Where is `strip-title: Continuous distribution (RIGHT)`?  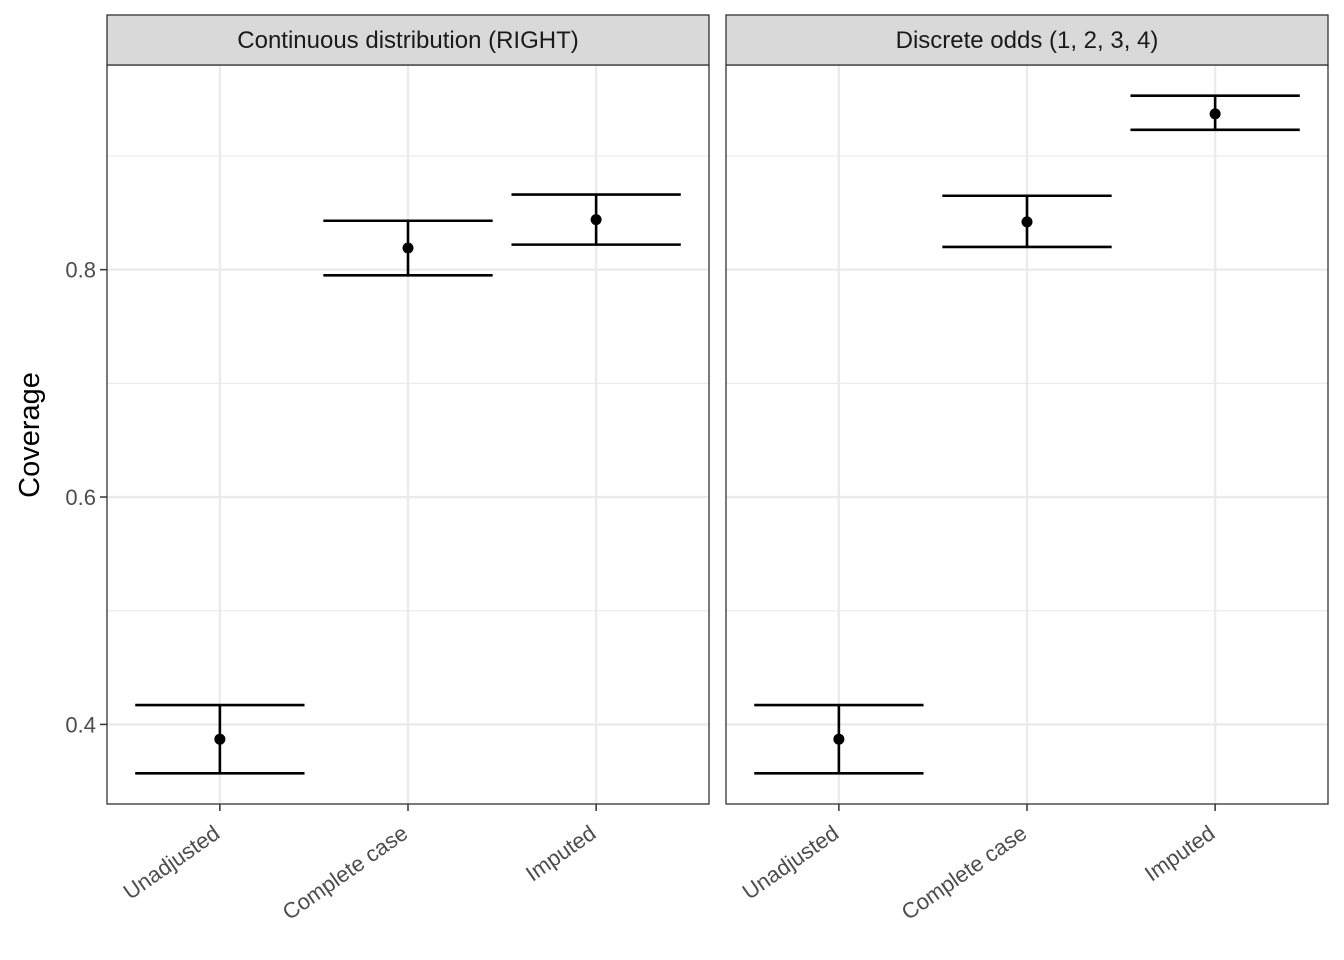 strip-title: Continuous distribution (RIGHT) is located at coordinates (407, 40).